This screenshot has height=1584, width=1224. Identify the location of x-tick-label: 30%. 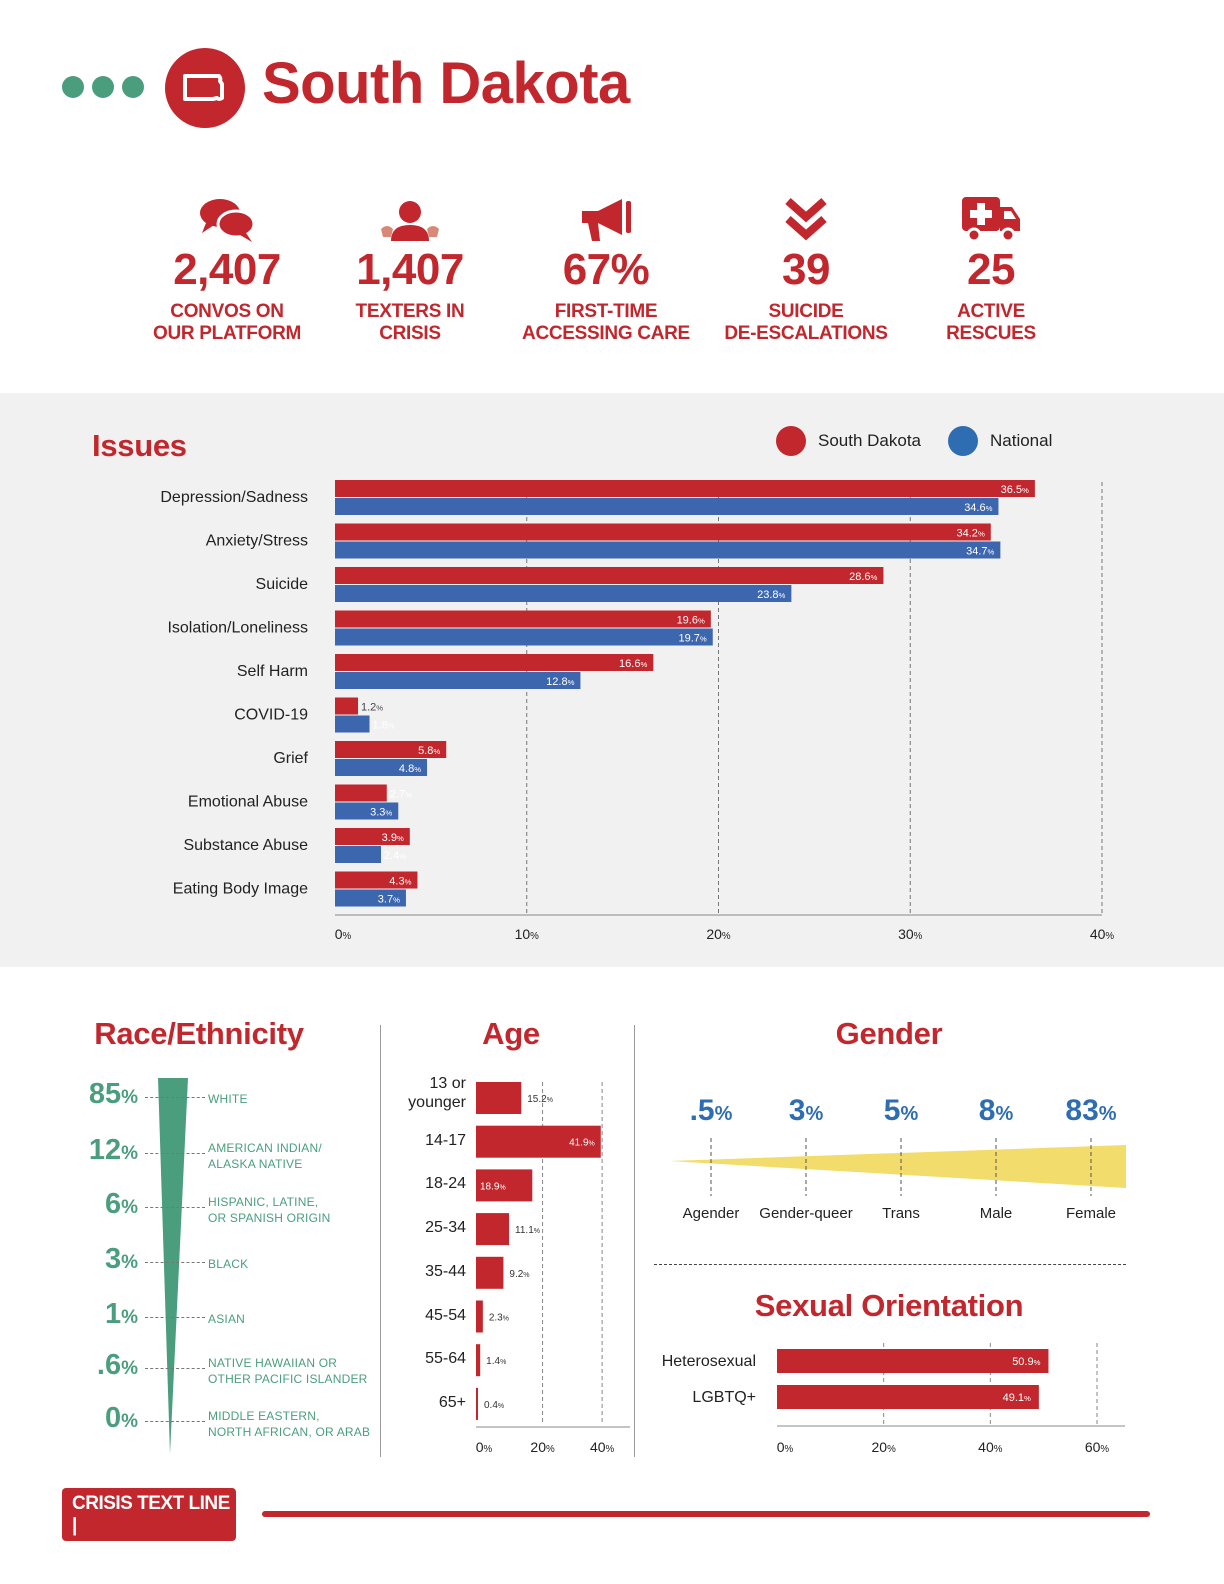
(910, 934).